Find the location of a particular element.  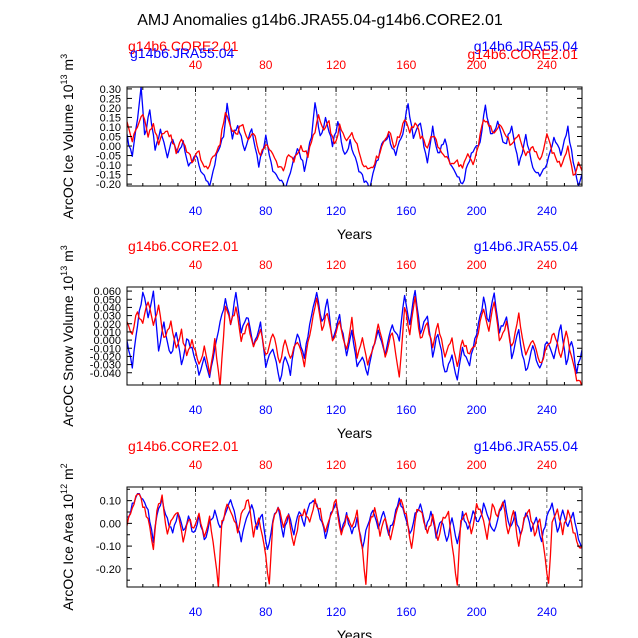

y-axis-title: ArcOC Ice Volume 1013 m3 is located at coordinates (67, 136).